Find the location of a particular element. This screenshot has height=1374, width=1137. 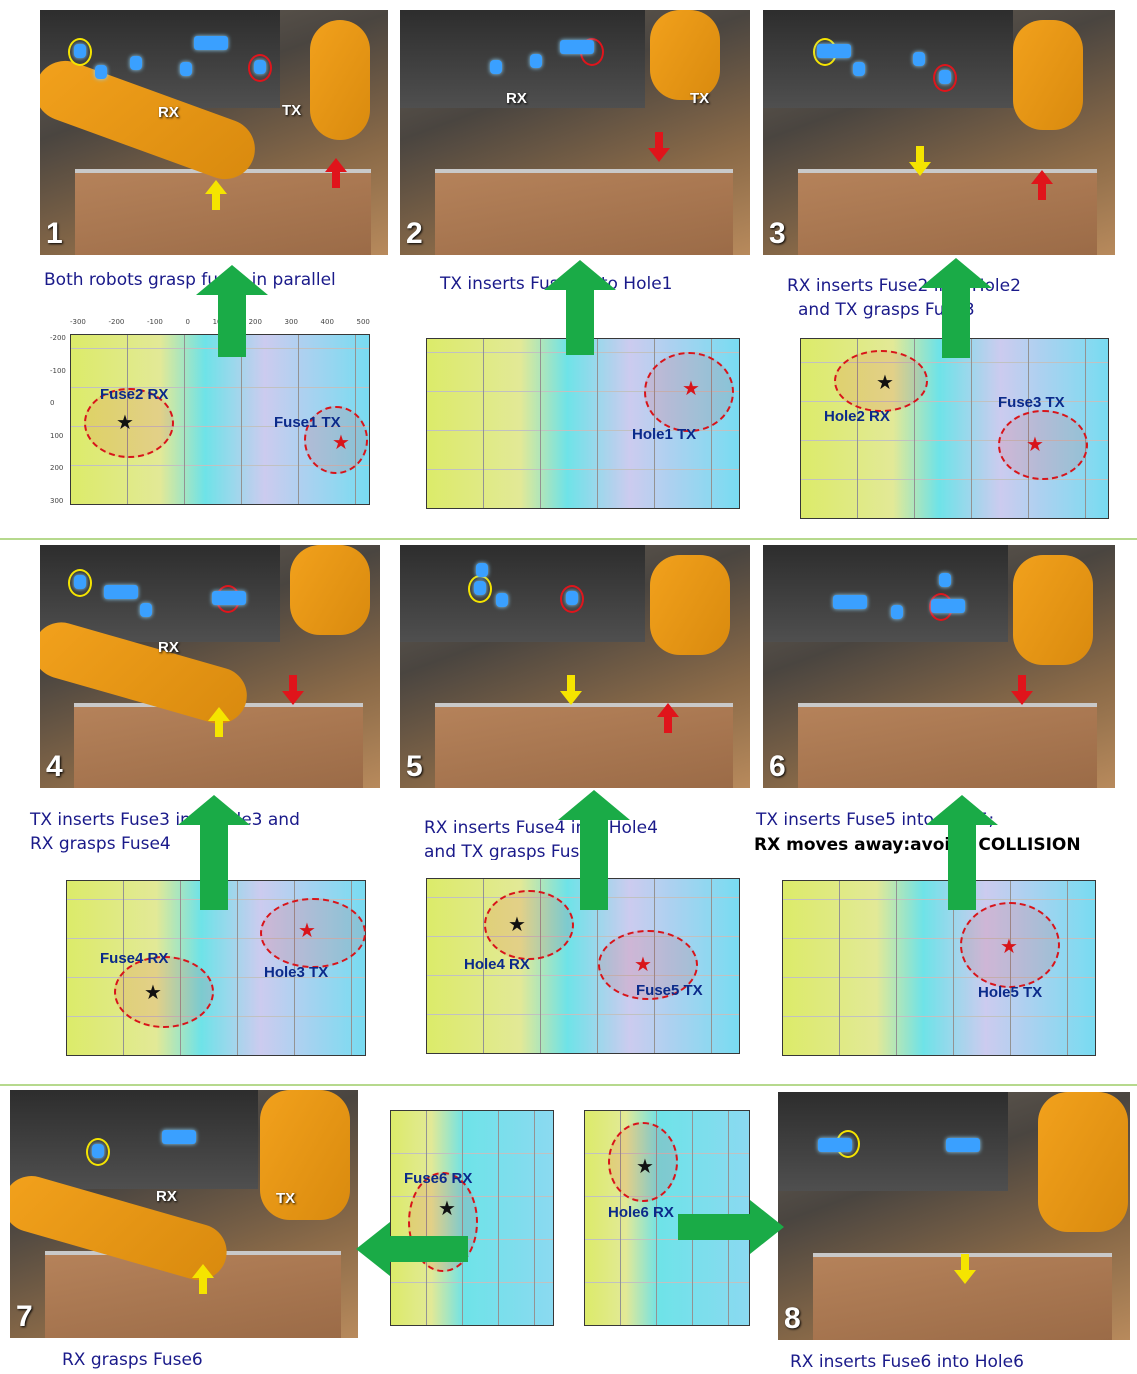

caption-4a: TX inserts Fuse3 into Hole3 and is located at coordinates (165, 820).